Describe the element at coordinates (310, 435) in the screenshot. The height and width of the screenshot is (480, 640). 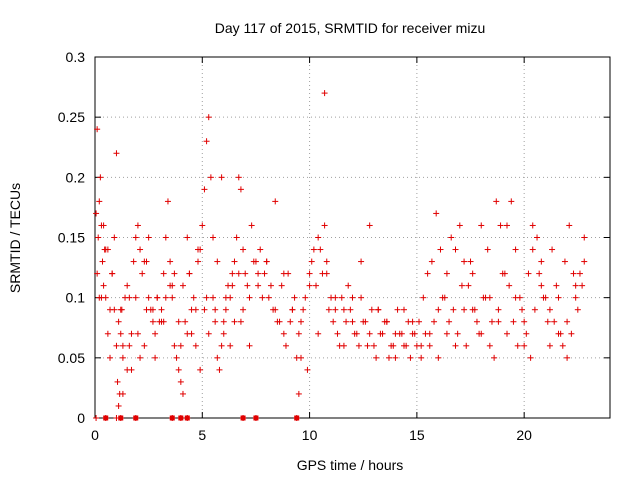
I see `x-tick-label: 10` at that location.